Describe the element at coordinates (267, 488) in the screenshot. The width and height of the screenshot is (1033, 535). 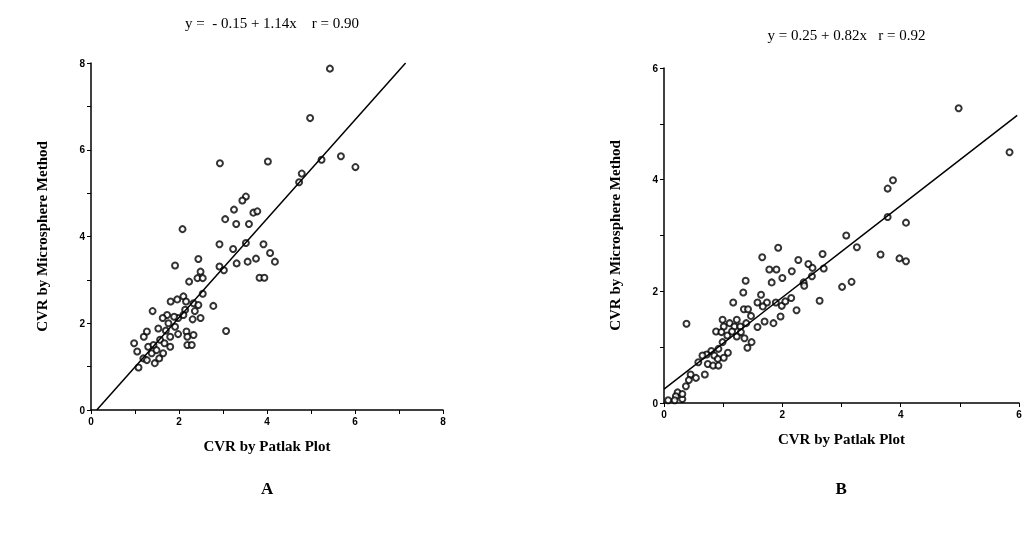
I see `text: A` at that location.